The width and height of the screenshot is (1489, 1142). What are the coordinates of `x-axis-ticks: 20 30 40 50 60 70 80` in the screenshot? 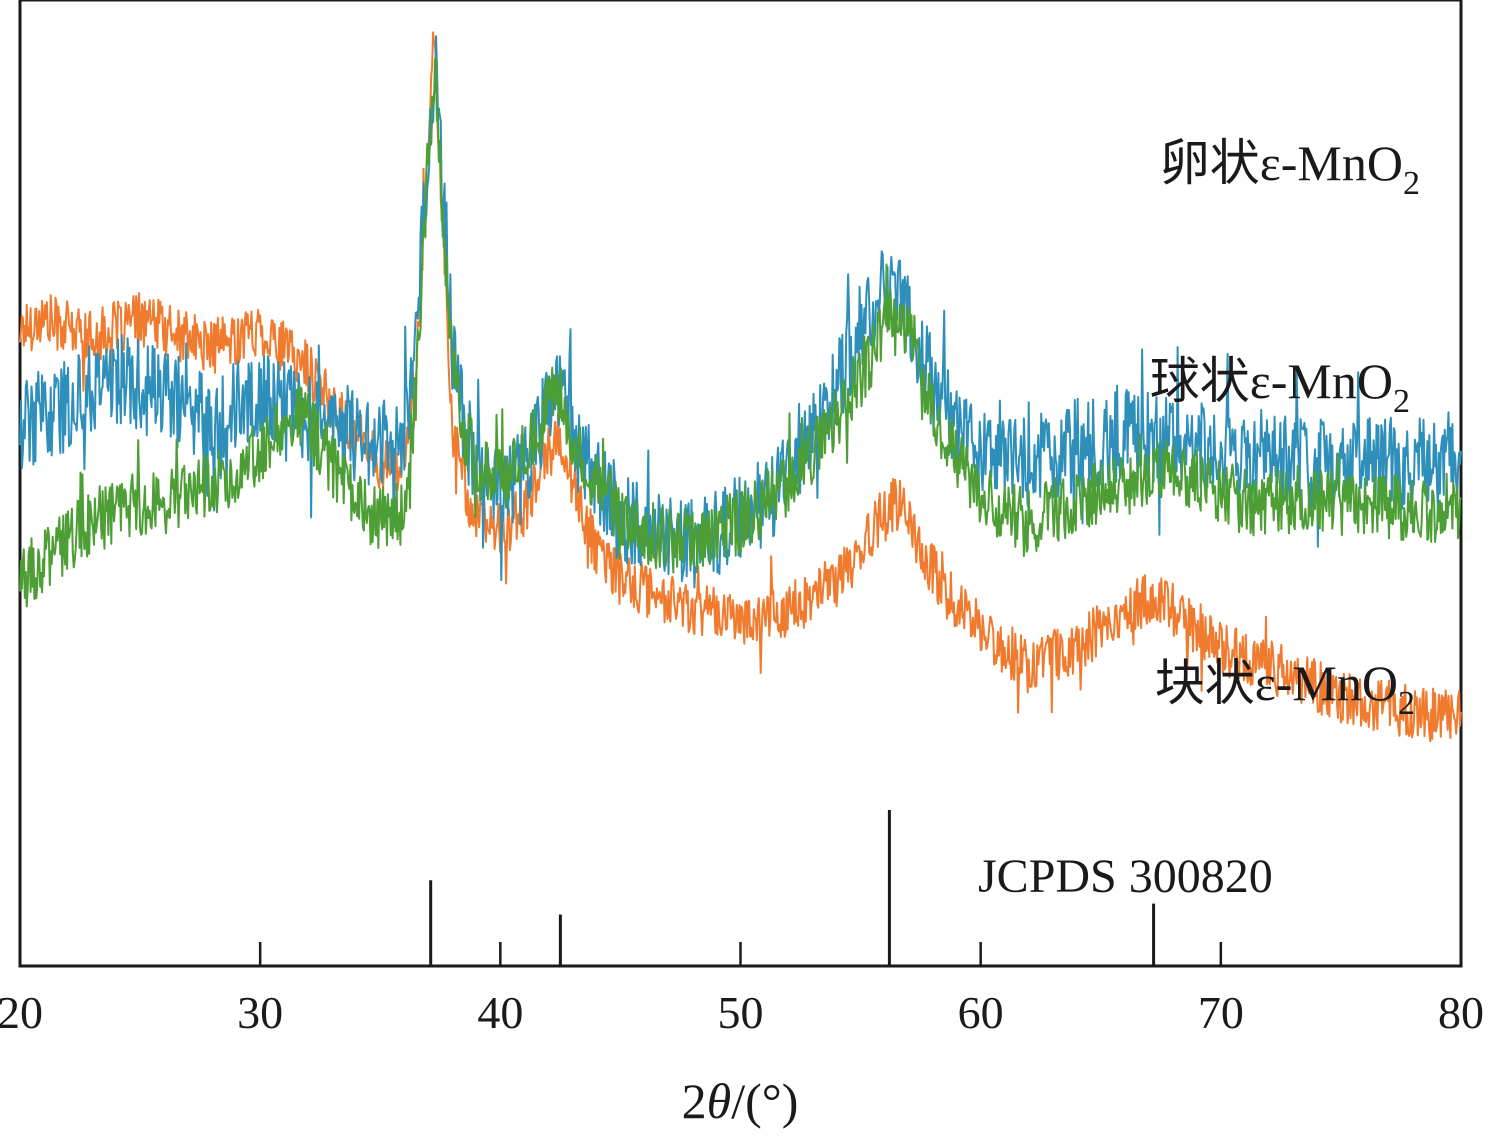 It's located at (742, 990).